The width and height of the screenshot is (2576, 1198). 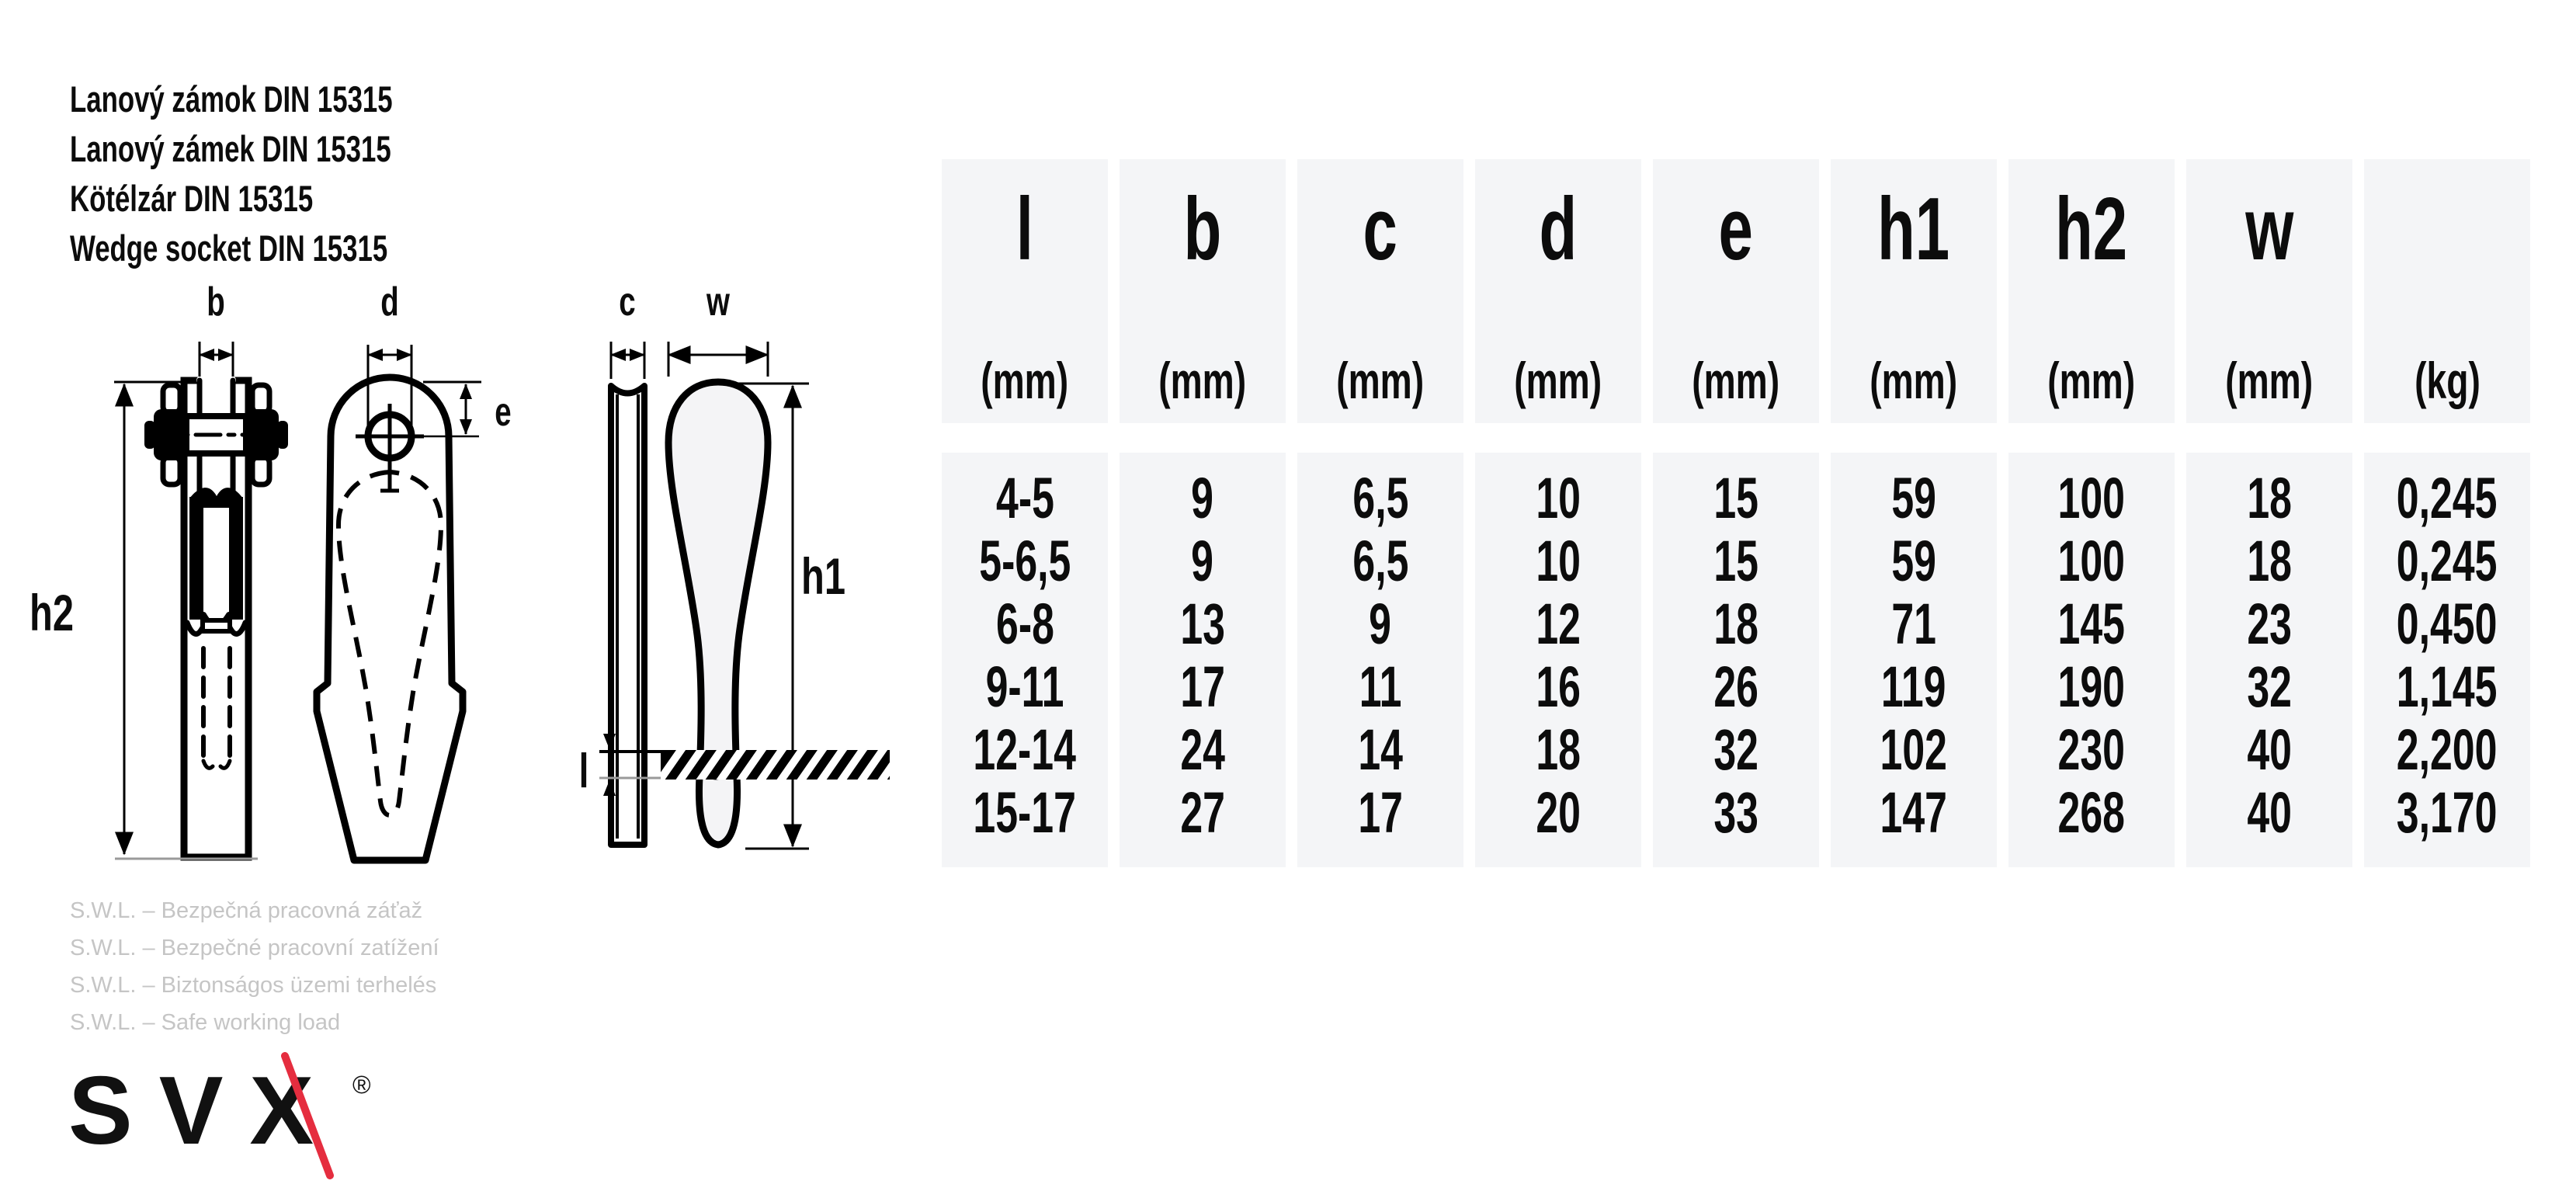 I want to click on table-cell: 5-6,5, so click(x=1025, y=561).